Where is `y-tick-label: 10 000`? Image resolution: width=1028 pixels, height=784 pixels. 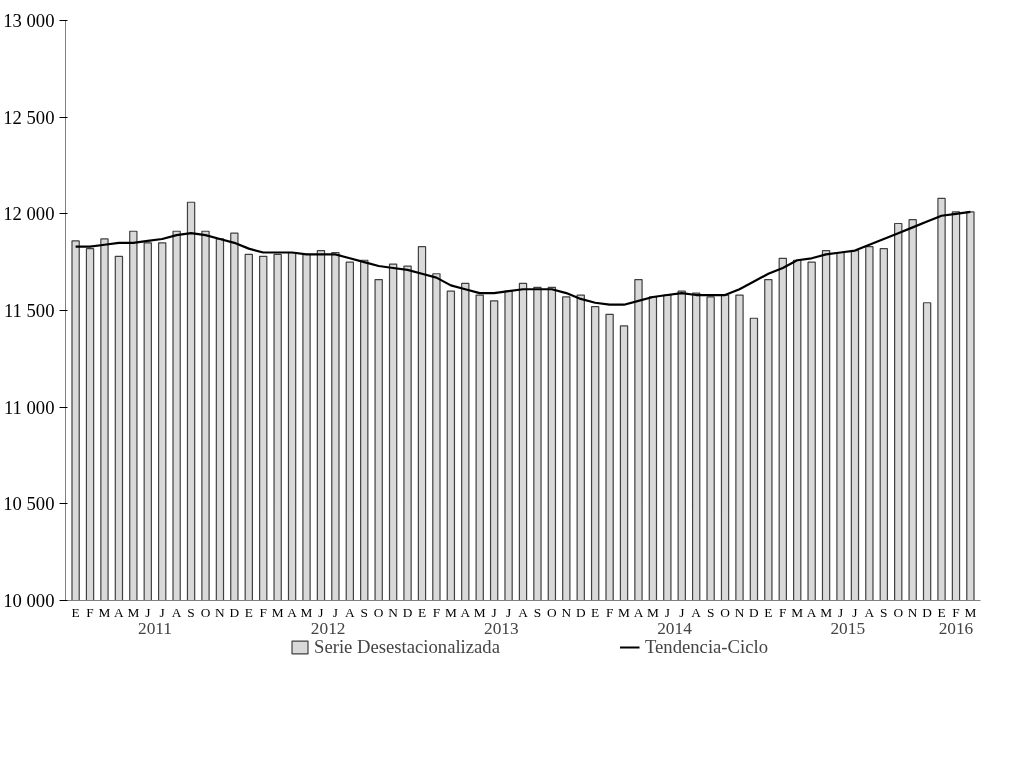 y-tick-label: 10 000 is located at coordinates (29, 600).